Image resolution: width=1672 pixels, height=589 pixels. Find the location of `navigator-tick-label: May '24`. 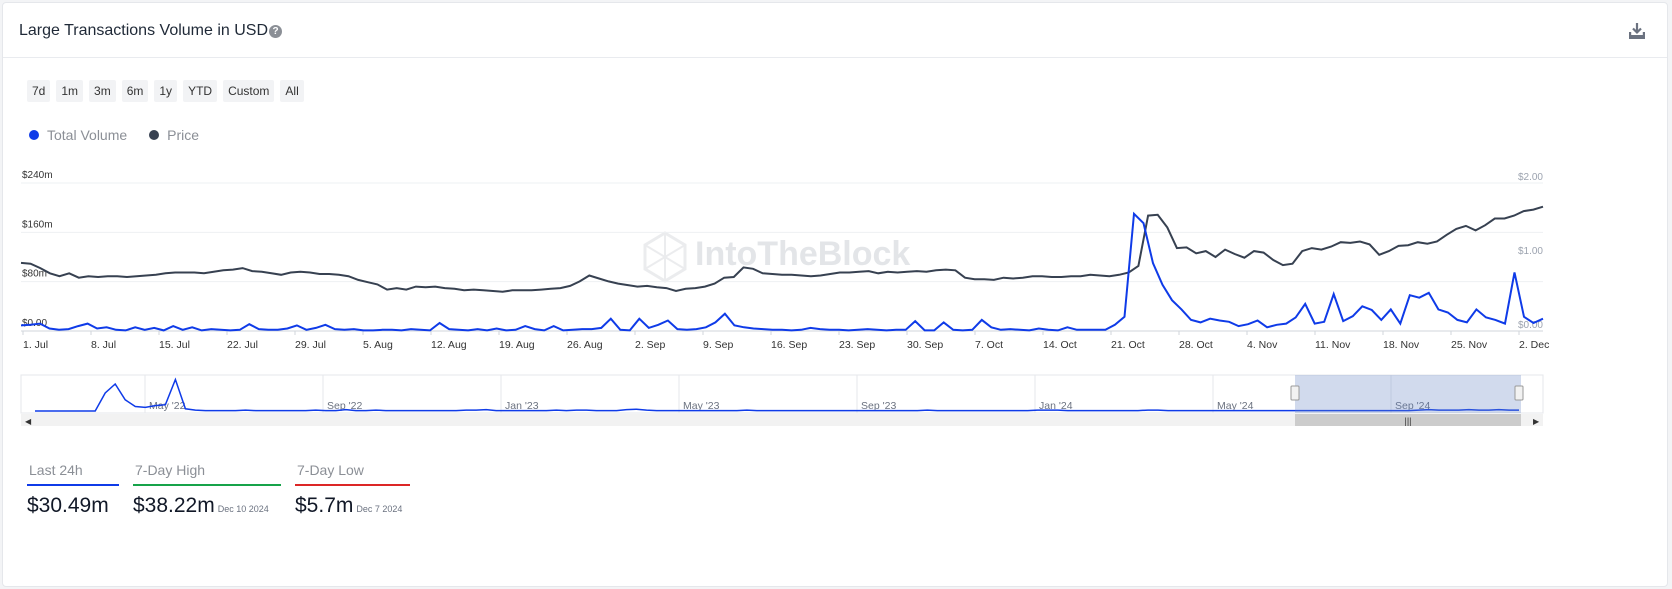

navigator-tick-label: May '24 is located at coordinates (1235, 406).